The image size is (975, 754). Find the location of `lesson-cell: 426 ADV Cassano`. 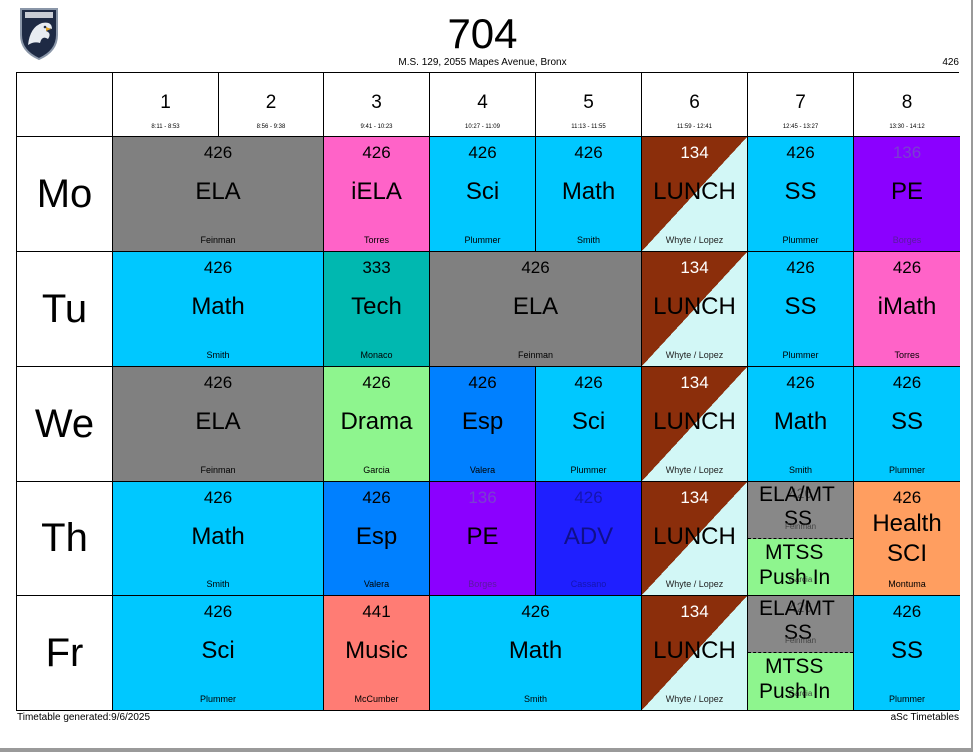

lesson-cell: 426 ADV Cassano is located at coordinates (589, 539).